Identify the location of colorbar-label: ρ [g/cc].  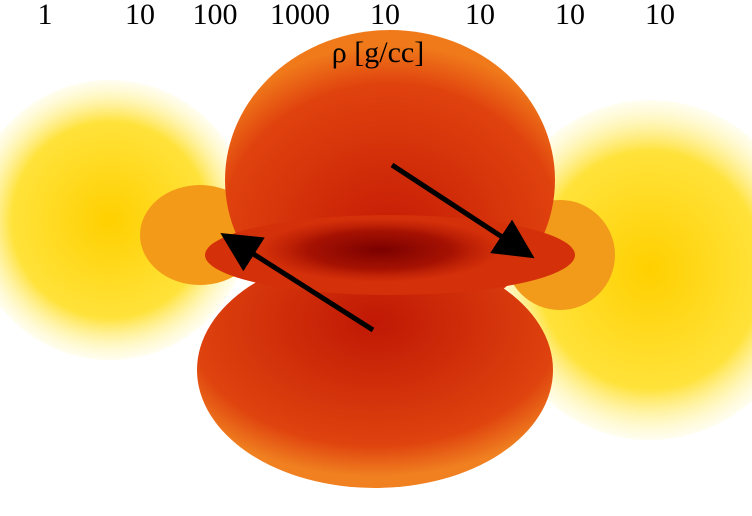
(378, 52).